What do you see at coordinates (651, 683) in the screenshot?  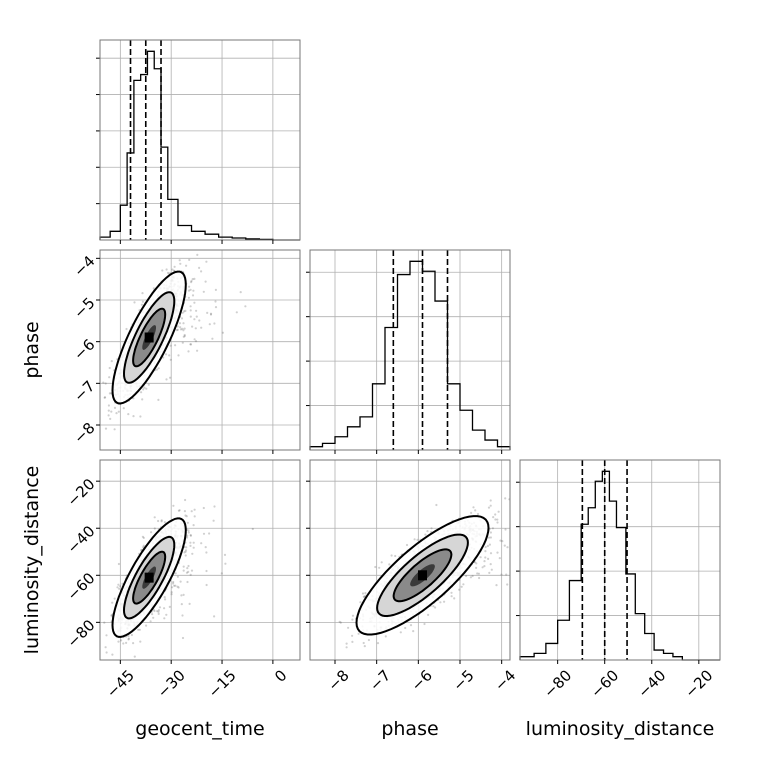 I see `axis-luminosity-distance-xtick-label-2: −40` at bounding box center [651, 683].